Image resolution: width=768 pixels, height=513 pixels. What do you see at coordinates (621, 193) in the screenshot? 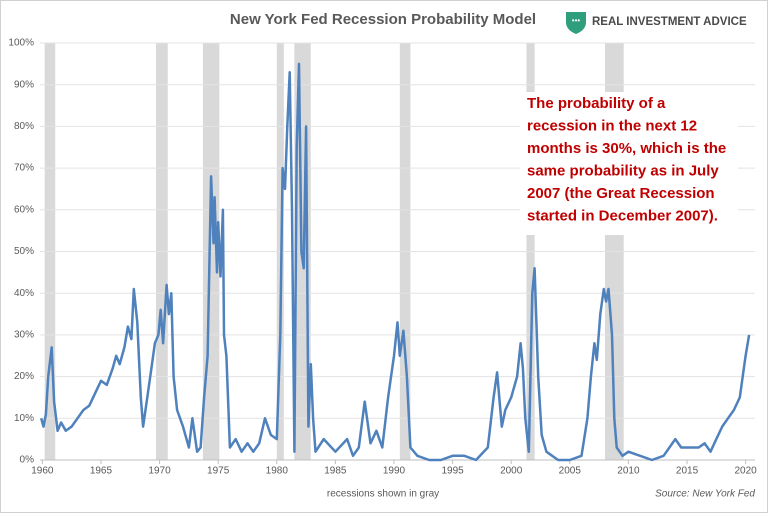
I see `annotation-line: 2007 (the Great Recession` at bounding box center [621, 193].